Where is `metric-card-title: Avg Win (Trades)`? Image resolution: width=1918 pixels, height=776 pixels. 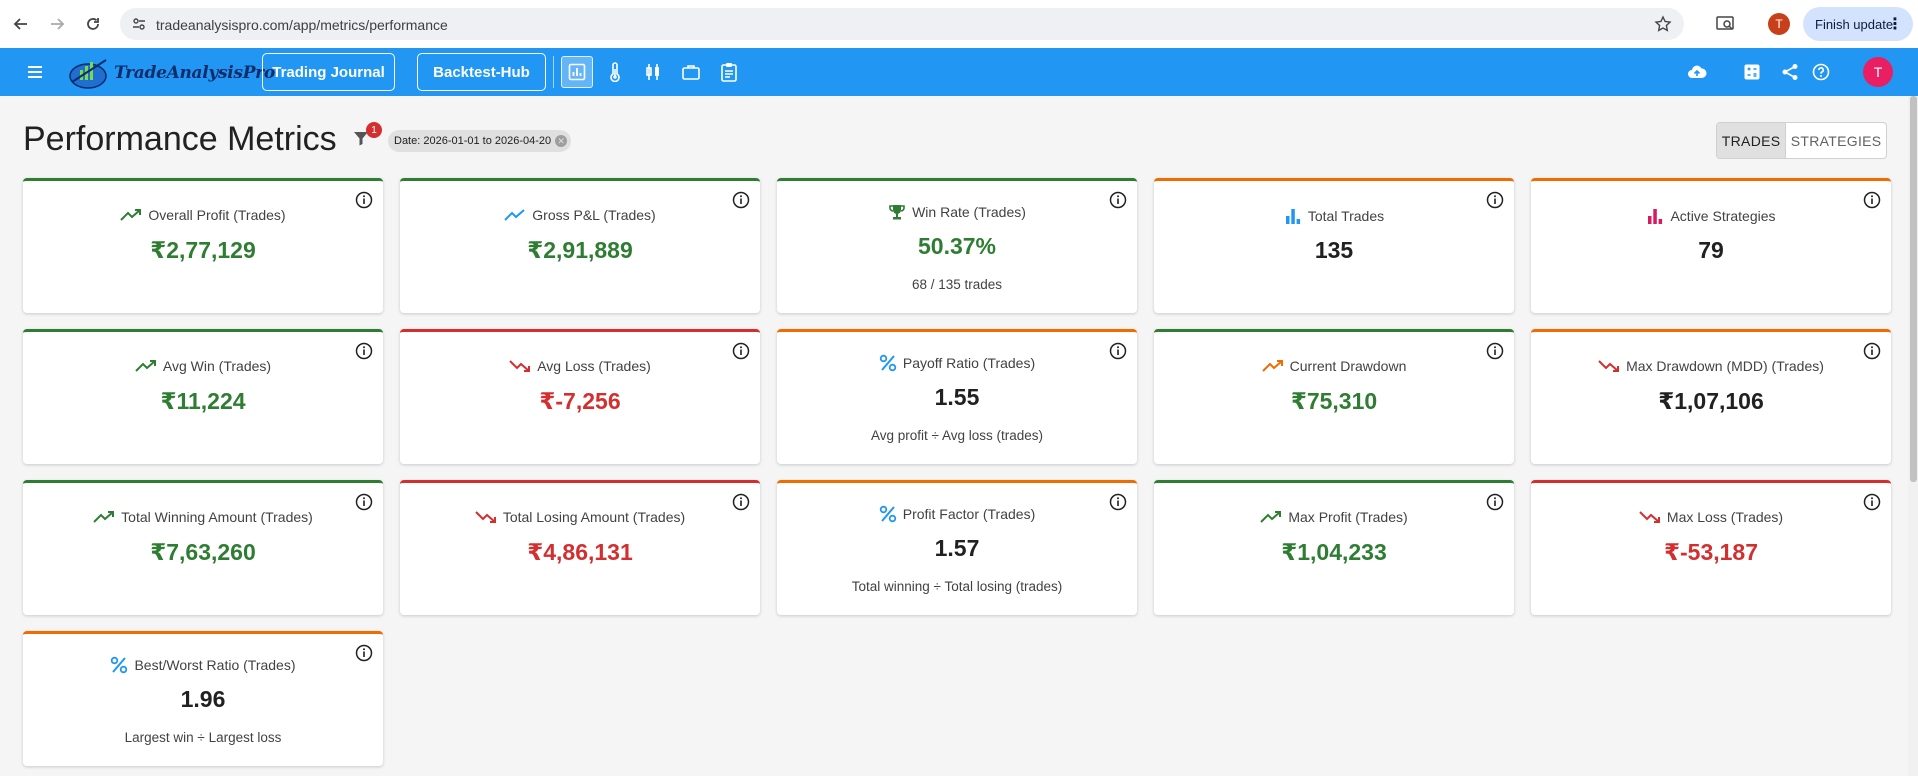
metric-card-title: Avg Win (Trades) is located at coordinates (203, 366).